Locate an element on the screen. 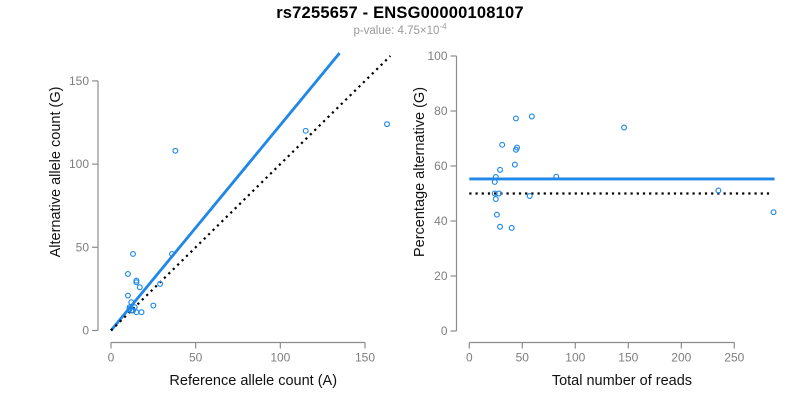 The width and height of the screenshot is (800, 400). y-tick-label: 20 is located at coordinates (441, 276).